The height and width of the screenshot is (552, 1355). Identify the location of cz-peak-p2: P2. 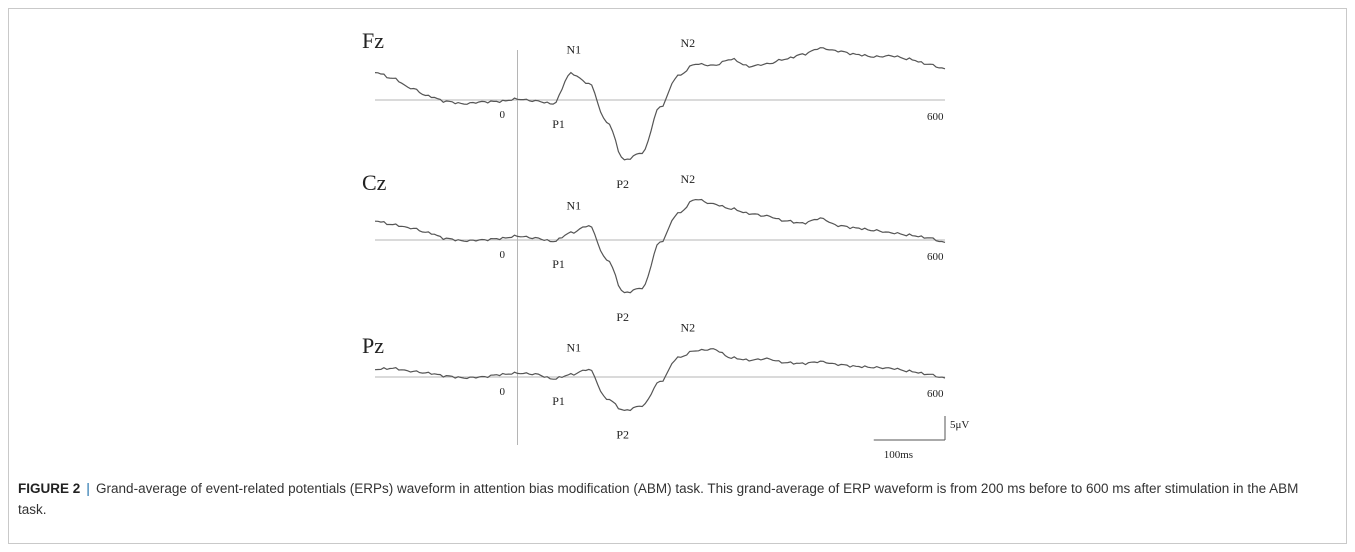
(622, 317).